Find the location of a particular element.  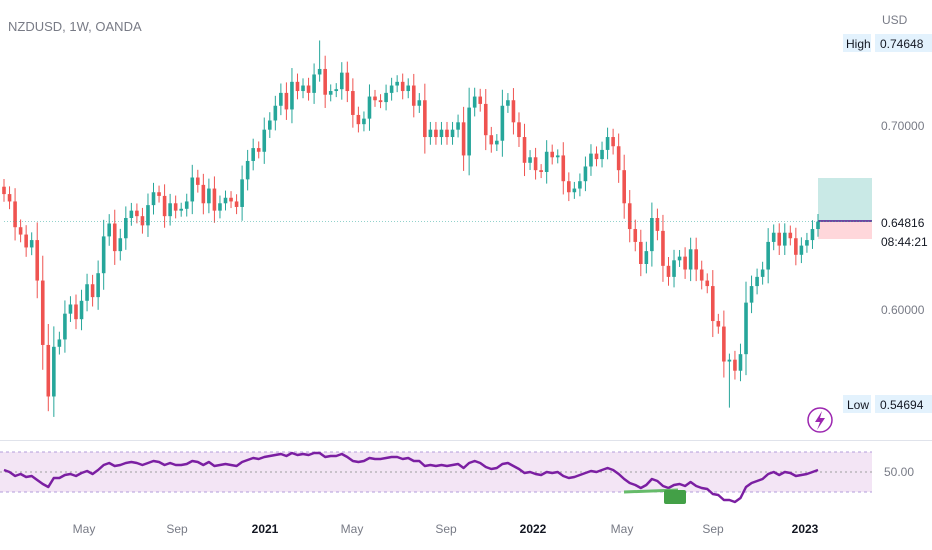

rsi-value: 50.00 is located at coordinates (899, 472).